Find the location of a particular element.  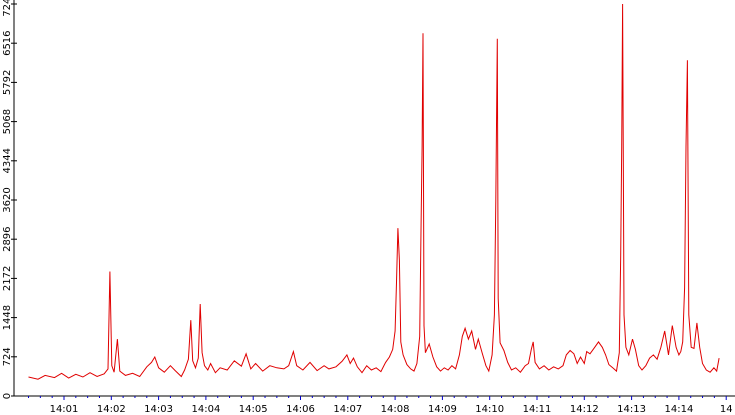

x-tick-label: 14:12 is located at coordinates (584, 409).